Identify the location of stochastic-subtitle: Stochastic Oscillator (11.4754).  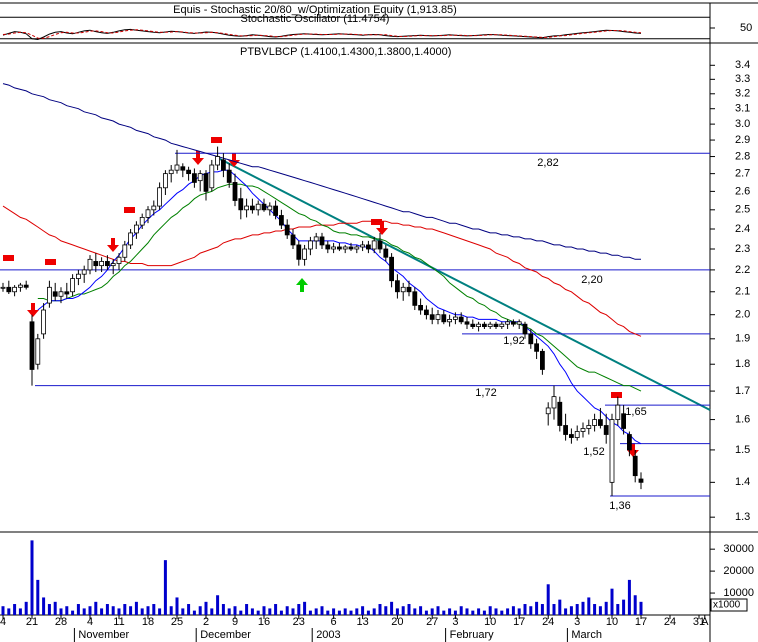
(315, 19).